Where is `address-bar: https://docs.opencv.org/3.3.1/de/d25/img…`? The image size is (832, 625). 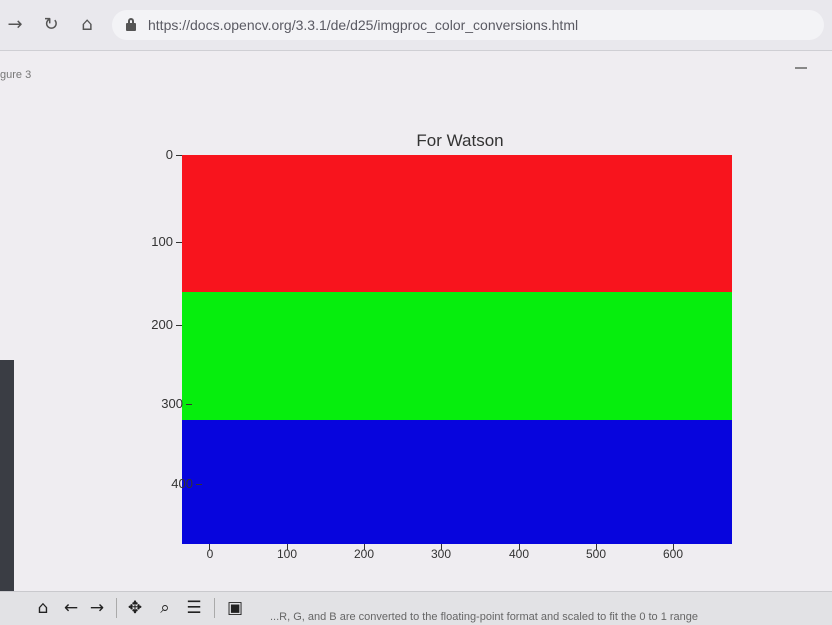
address-bar: https://docs.opencv.org/3.3.1/de/d25/img… is located at coordinates (468, 25).